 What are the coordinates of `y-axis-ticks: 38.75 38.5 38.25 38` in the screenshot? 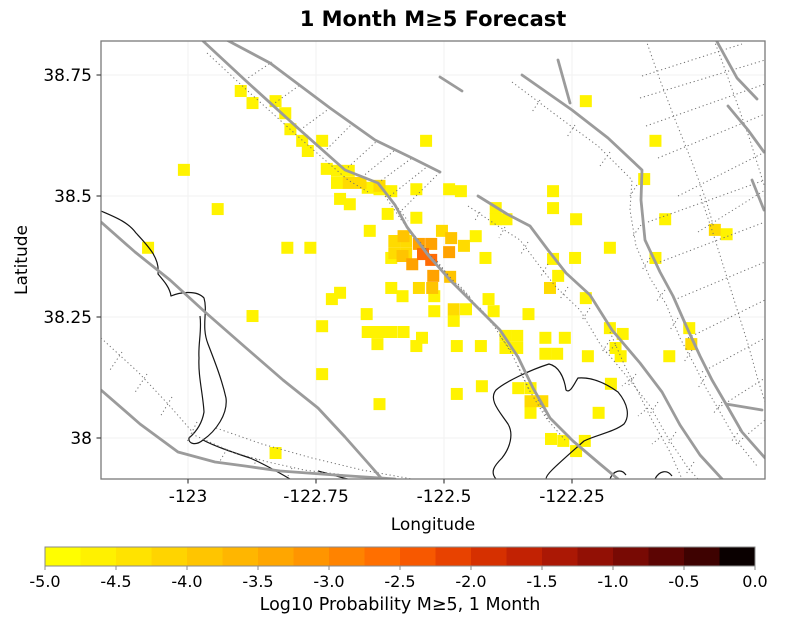 It's located at (72, 257).